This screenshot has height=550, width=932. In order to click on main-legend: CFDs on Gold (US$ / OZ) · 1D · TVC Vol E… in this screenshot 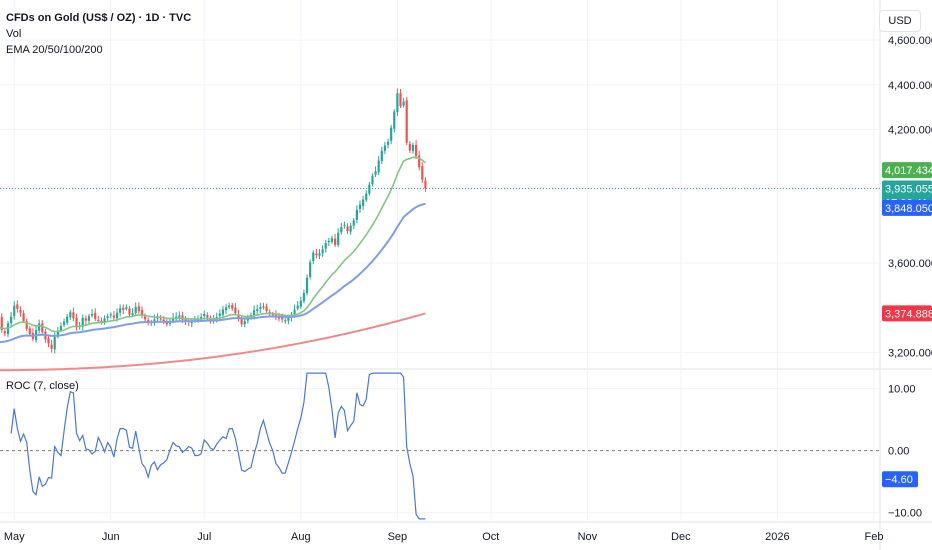, I will do `click(98, 34)`.